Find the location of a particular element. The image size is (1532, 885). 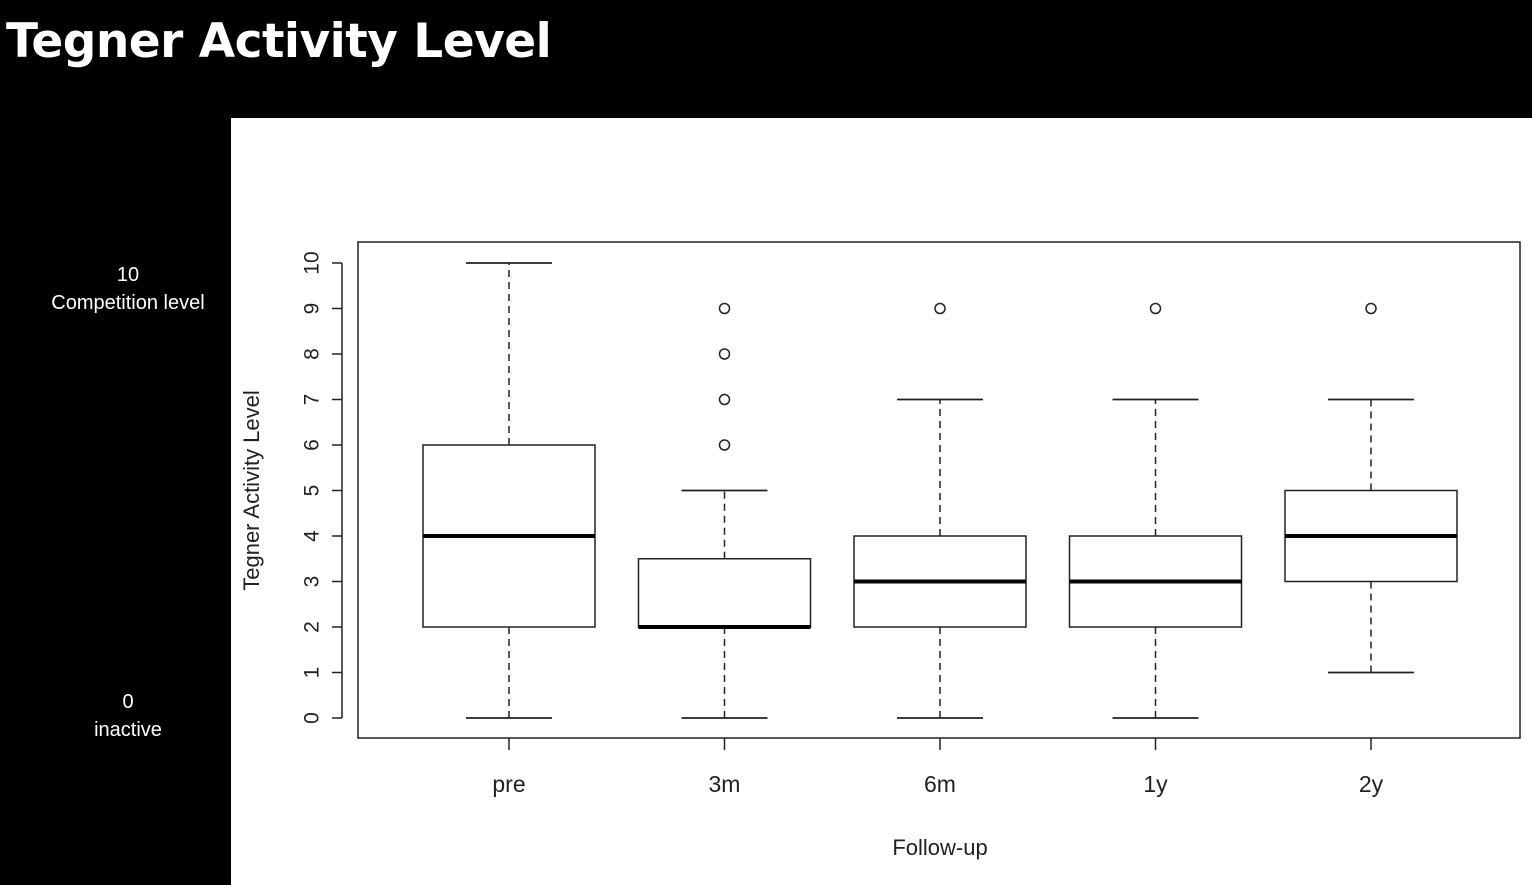

scale-top-label: Competition level is located at coordinates (128, 303).